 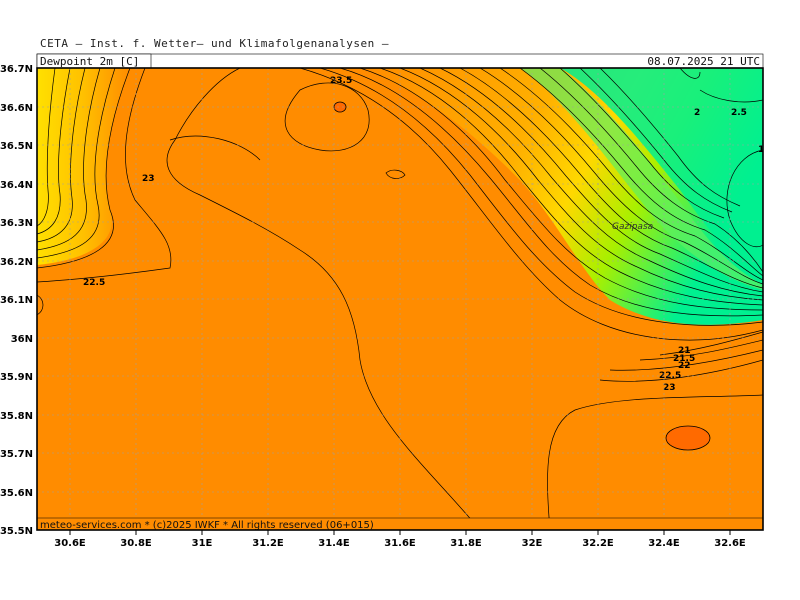 I want to click on contour-label: 23.5, so click(x=341, y=81).